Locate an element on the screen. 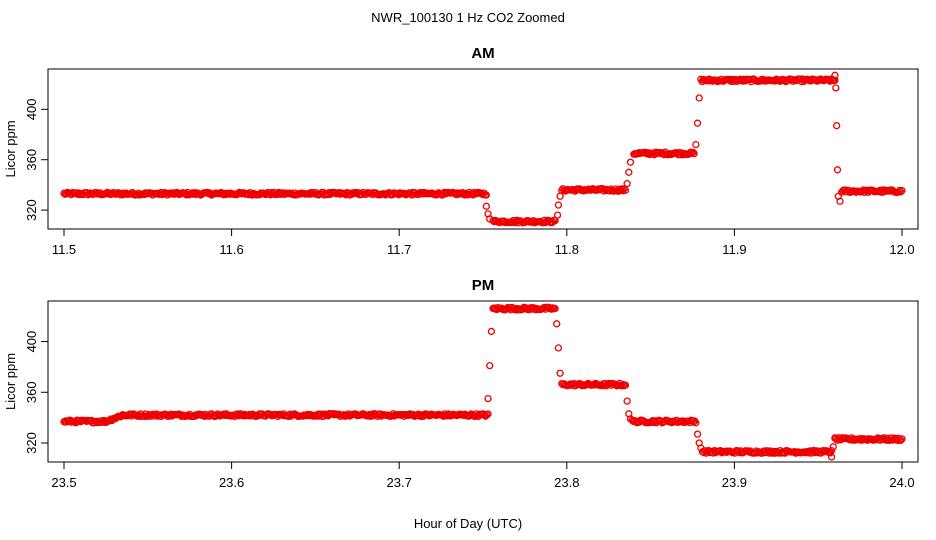 This screenshot has width=936, height=540. x-tick-label: 11.8 is located at coordinates (567, 249).